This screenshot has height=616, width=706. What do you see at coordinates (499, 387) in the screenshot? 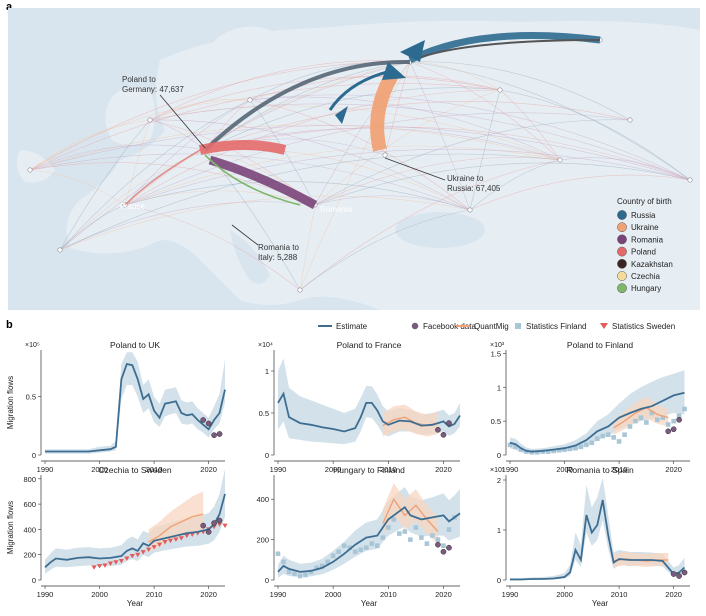
I see `y-tick-label: 1` at bounding box center [499, 387].